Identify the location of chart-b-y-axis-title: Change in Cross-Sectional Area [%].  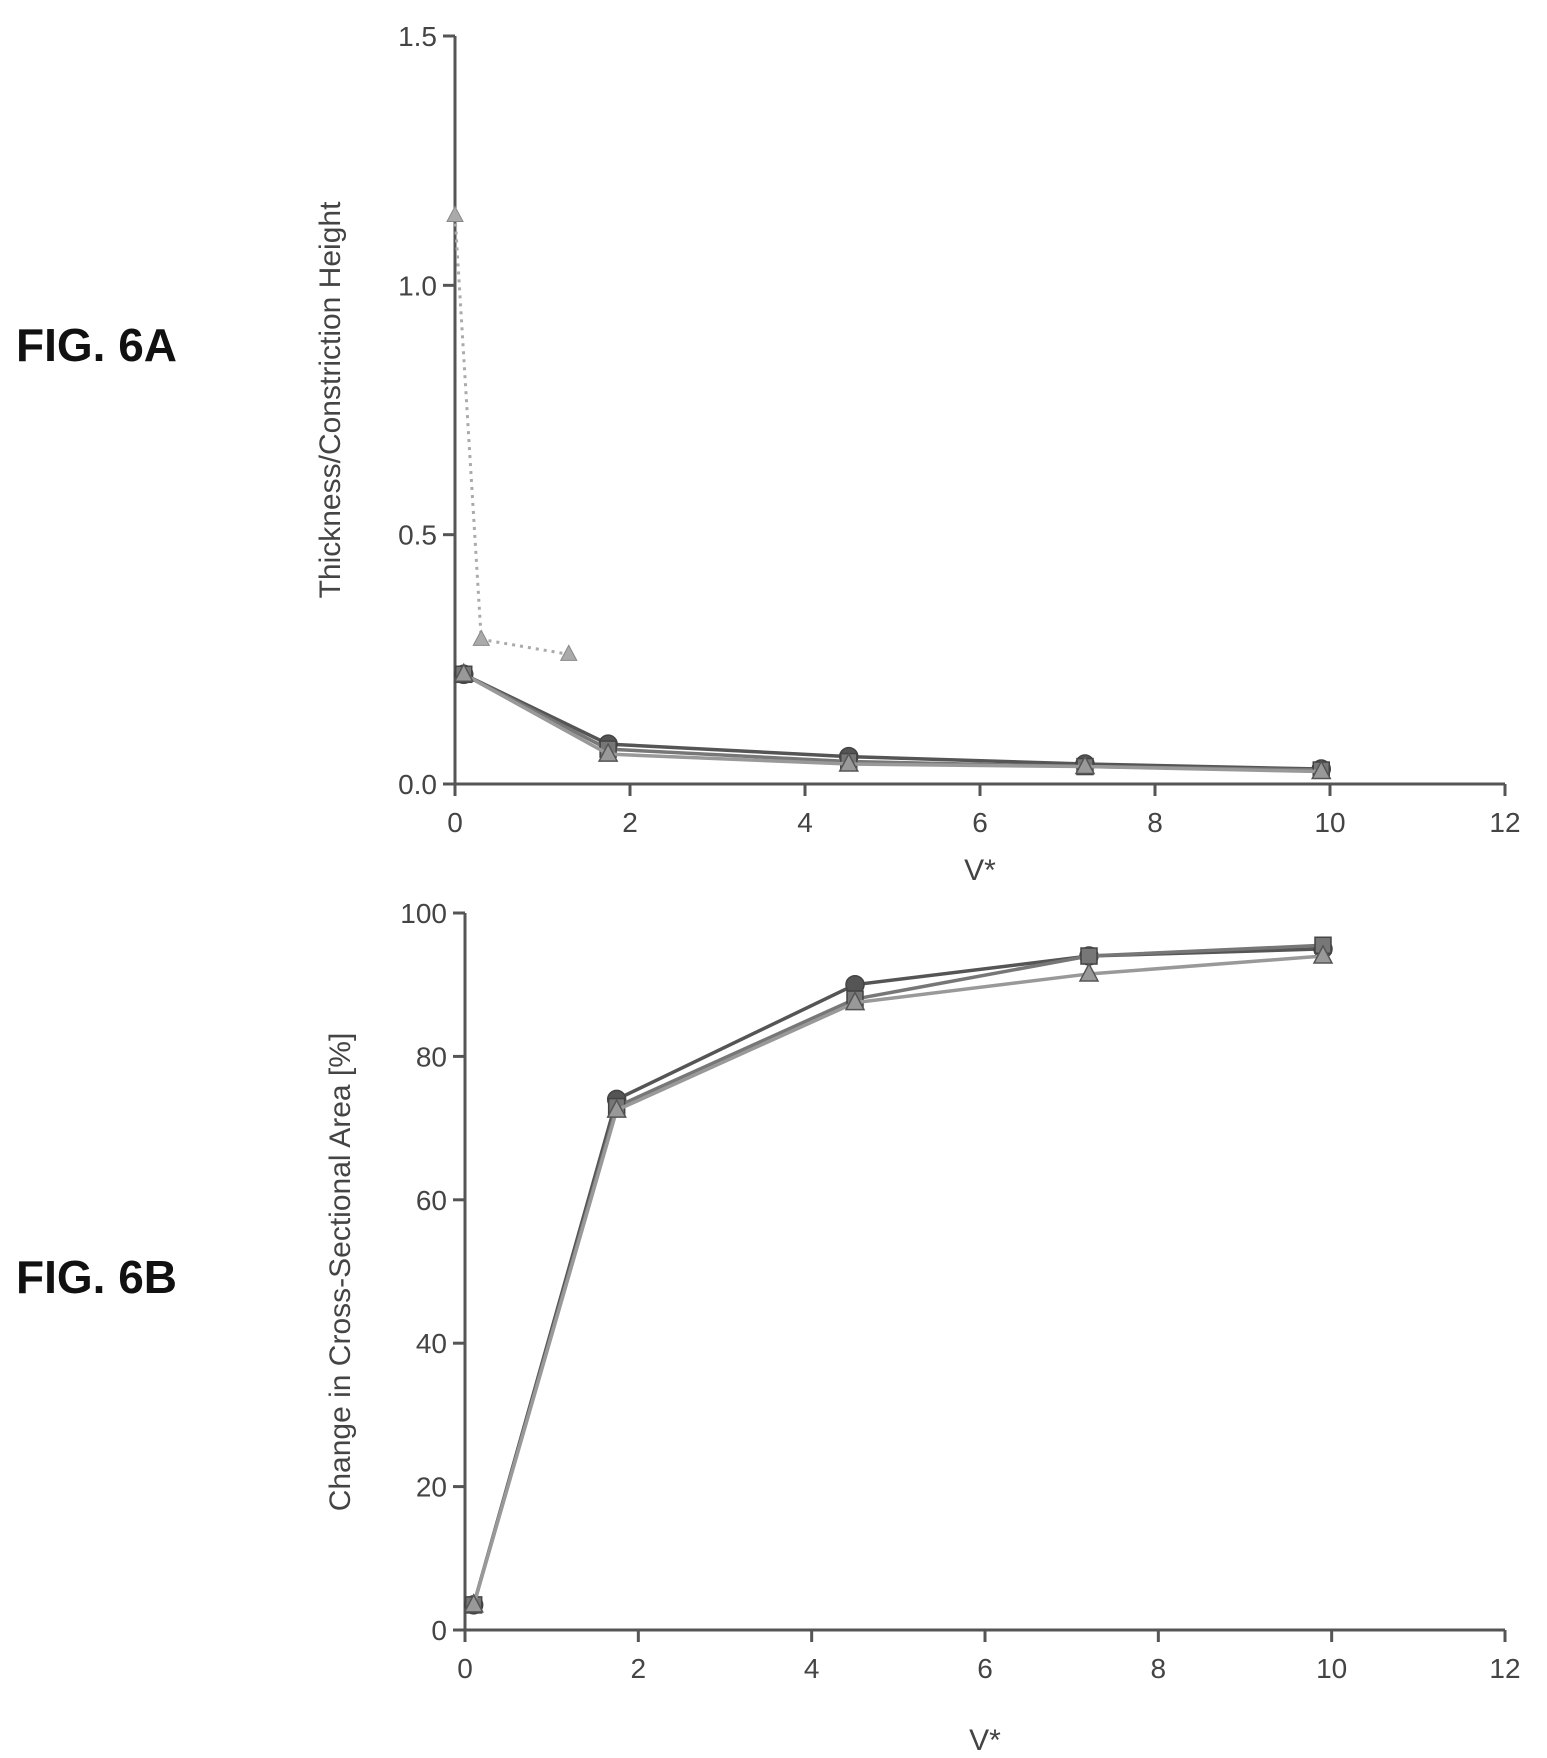
(340, 1272).